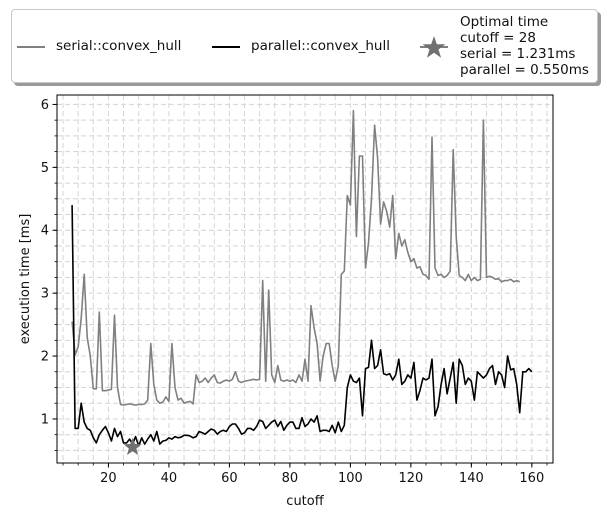 This screenshot has height=518, width=607. What do you see at coordinates (531, 478) in the screenshot?
I see `x-tick-label: 160` at bounding box center [531, 478].